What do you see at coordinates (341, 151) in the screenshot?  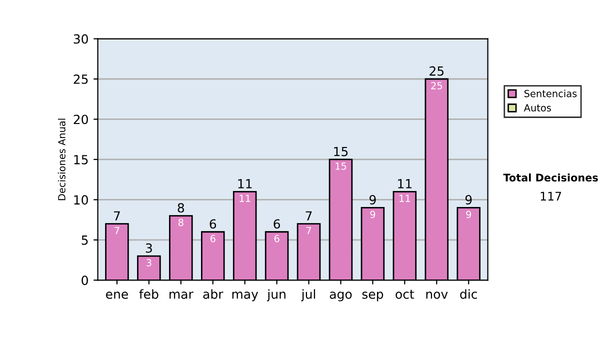 I see `total-label: 15` at bounding box center [341, 151].